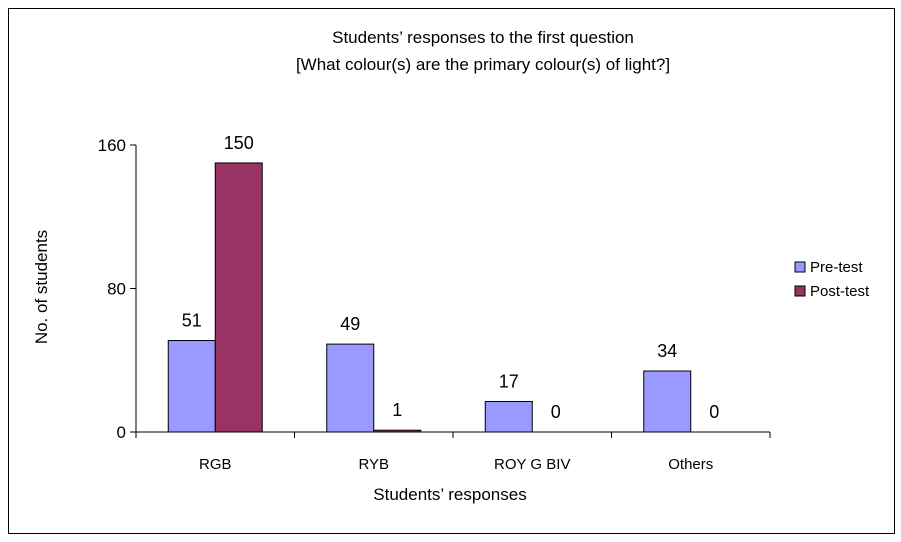 The image size is (901, 542). I want to click on y-axis-label: No. of students, so click(41, 287).